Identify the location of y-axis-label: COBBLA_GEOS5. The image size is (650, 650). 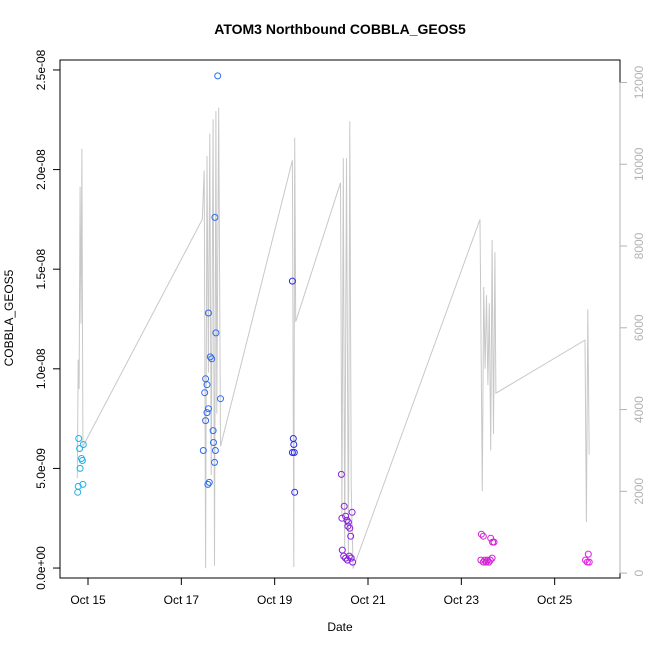
(9, 317).